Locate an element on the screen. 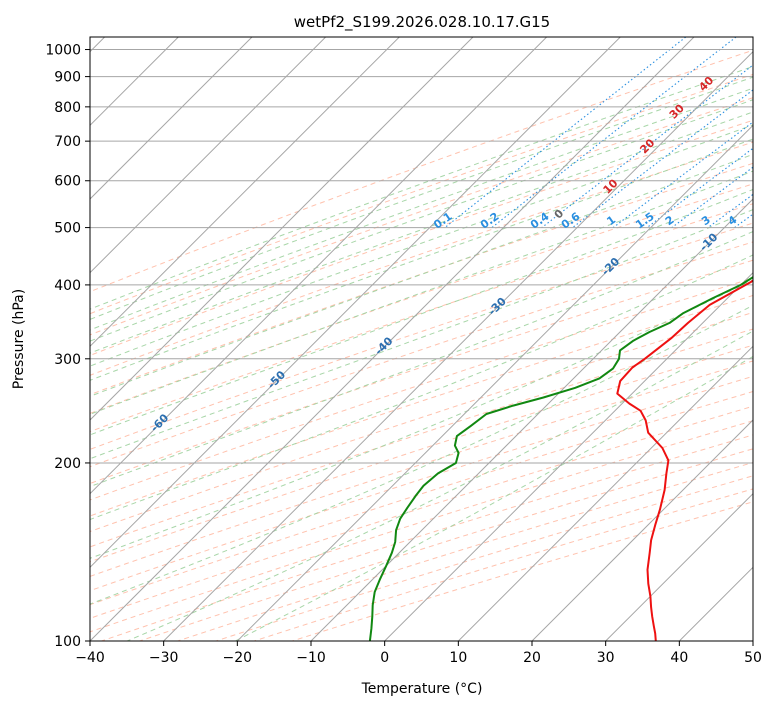 Image resolution: width=775 pixels, height=708 pixels. y-tick-label: 500 is located at coordinates (67, 229).